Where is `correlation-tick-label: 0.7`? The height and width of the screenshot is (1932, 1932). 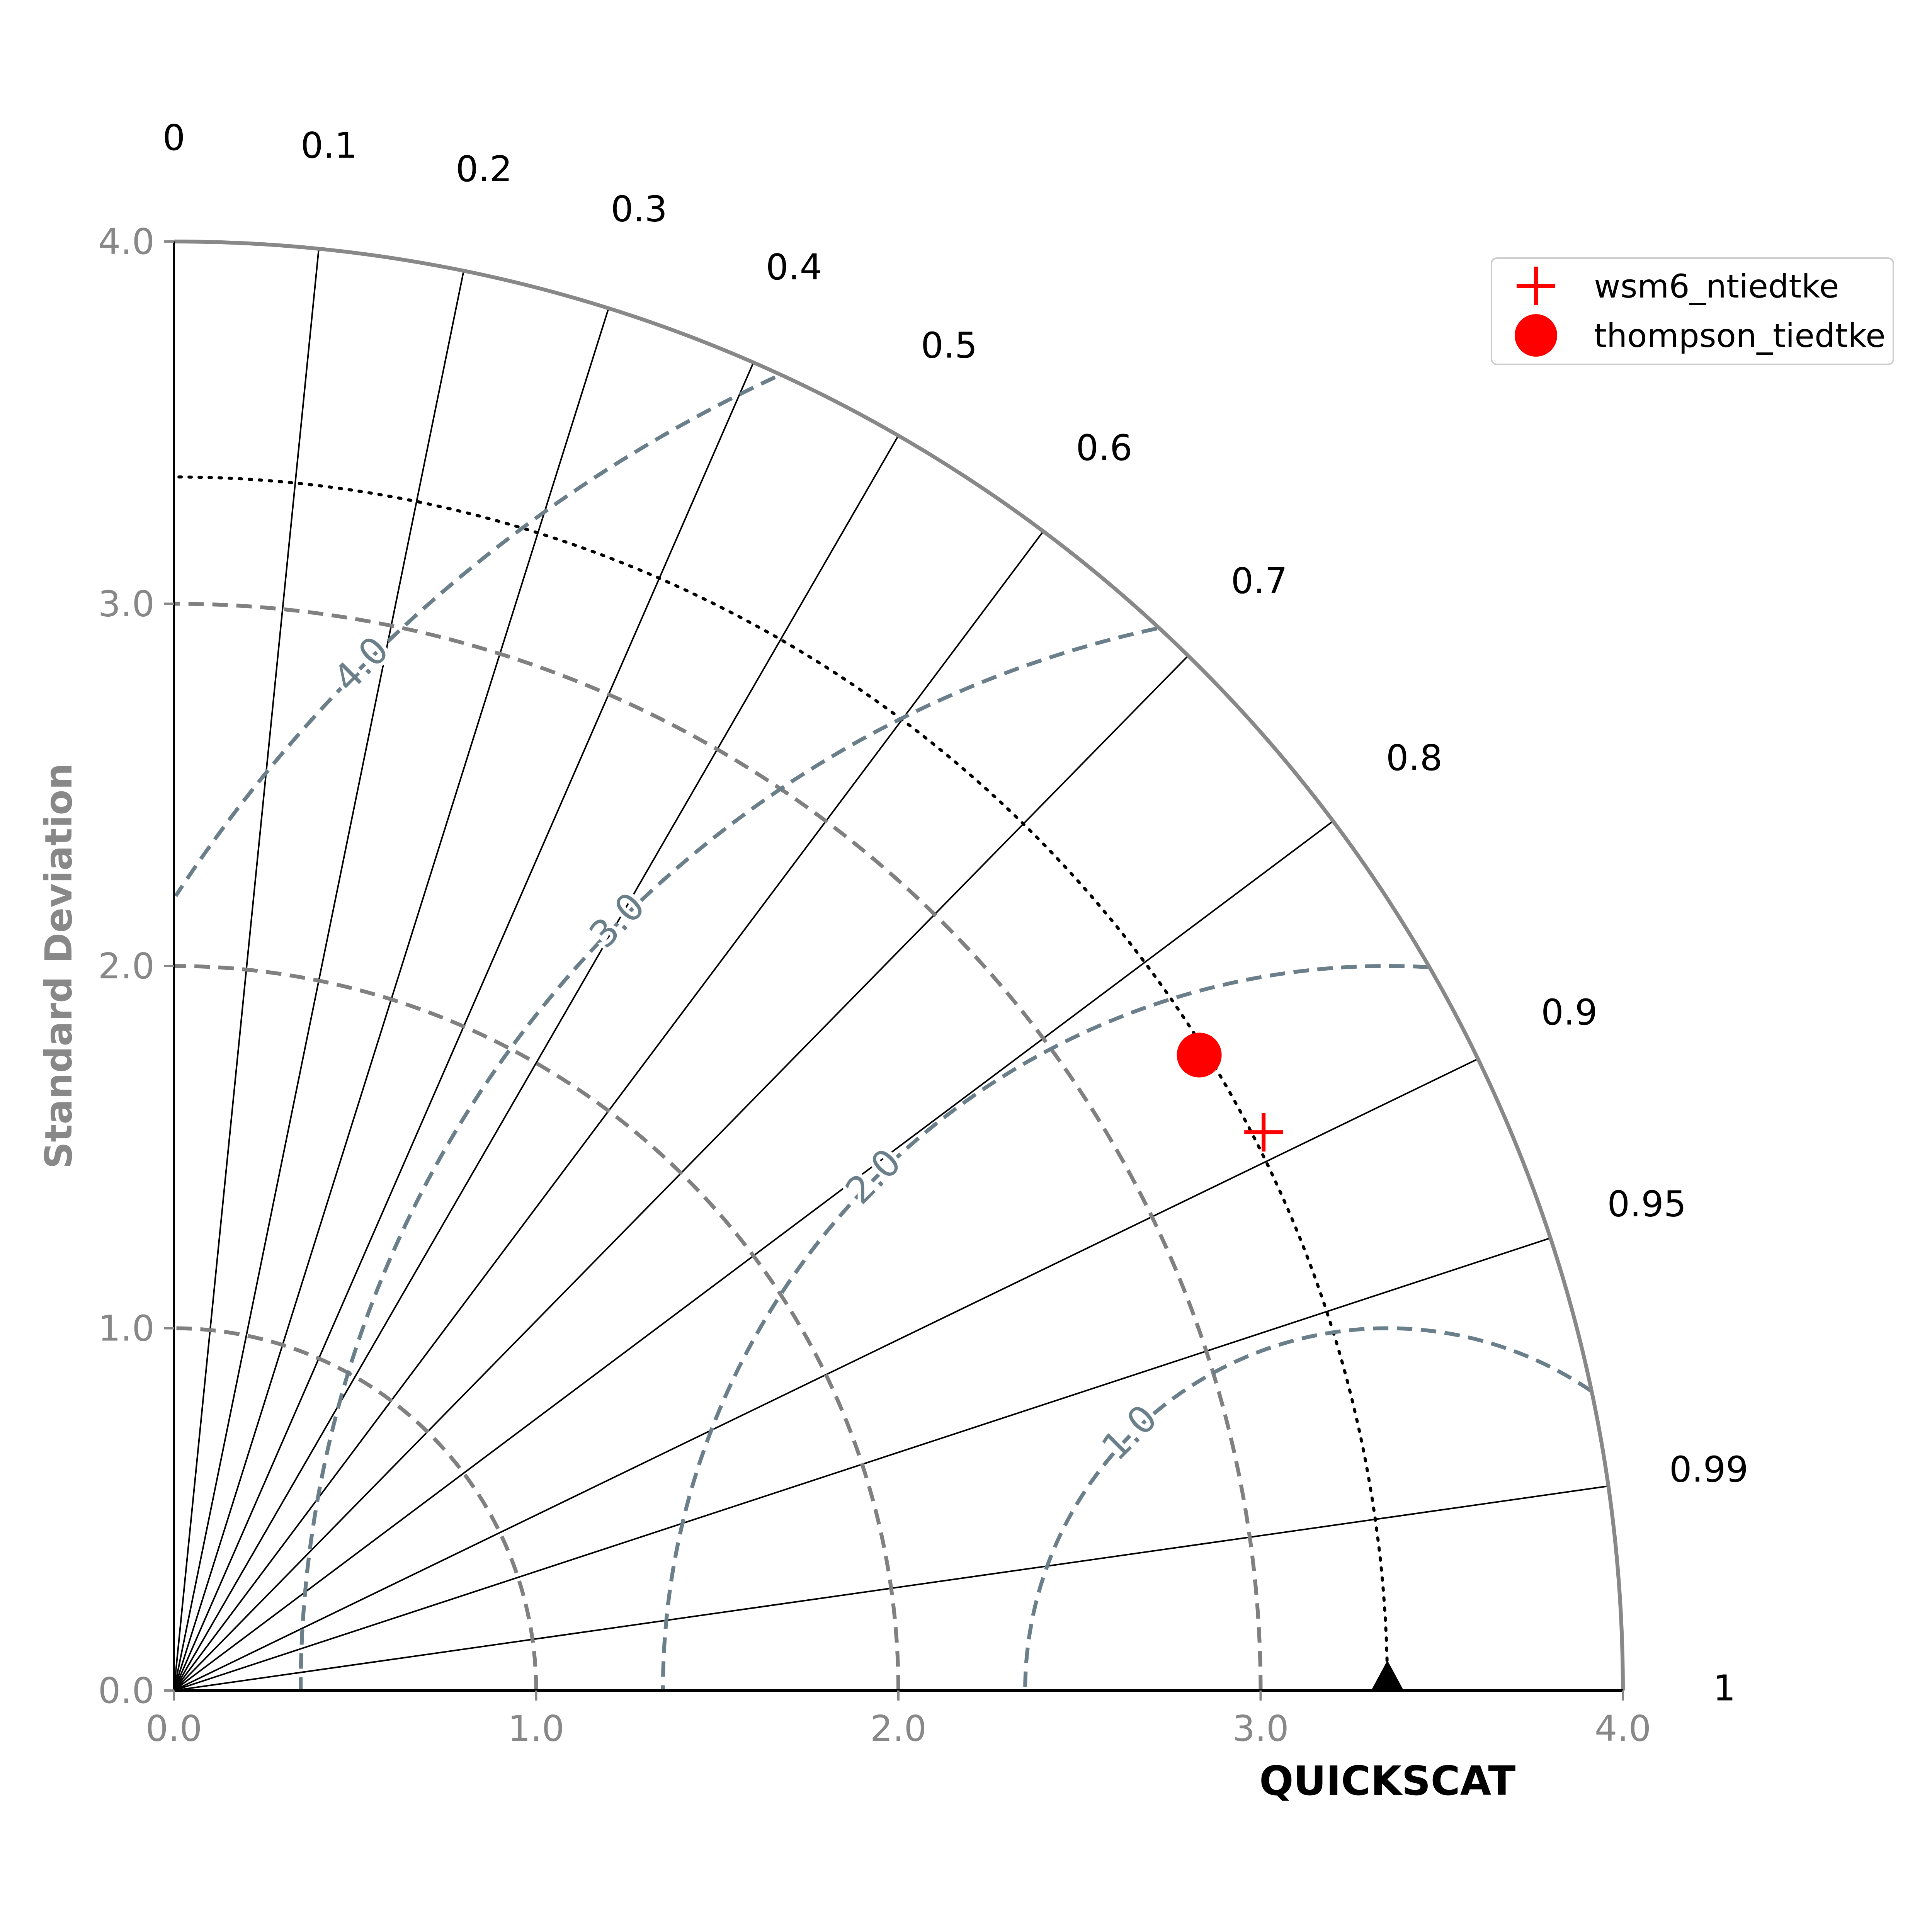 correlation-tick-label: 0.7 is located at coordinates (1259, 581).